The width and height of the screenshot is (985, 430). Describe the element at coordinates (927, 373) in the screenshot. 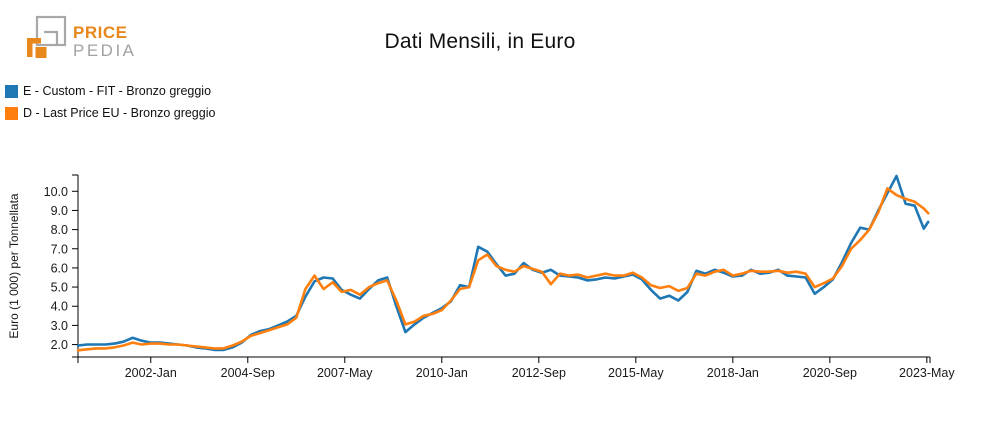

I see `x-axis-tick-label: 2023-May` at that location.